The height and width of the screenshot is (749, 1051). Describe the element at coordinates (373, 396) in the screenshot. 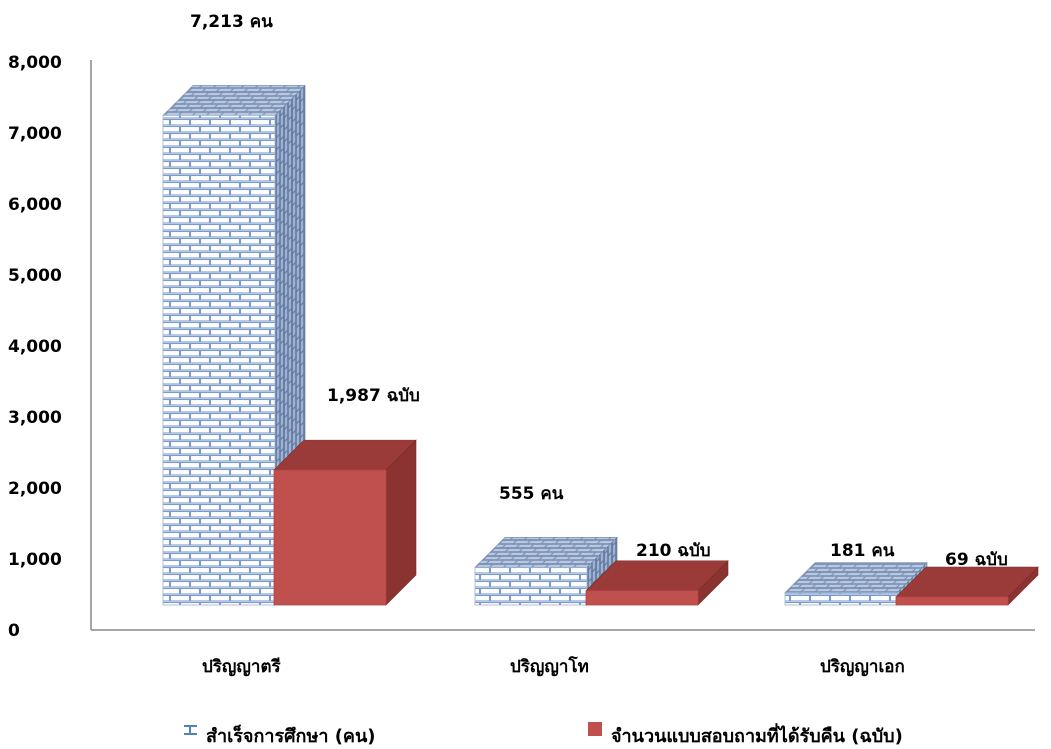

I see `data-label-returned: 1,987 ฉบับ` at that location.